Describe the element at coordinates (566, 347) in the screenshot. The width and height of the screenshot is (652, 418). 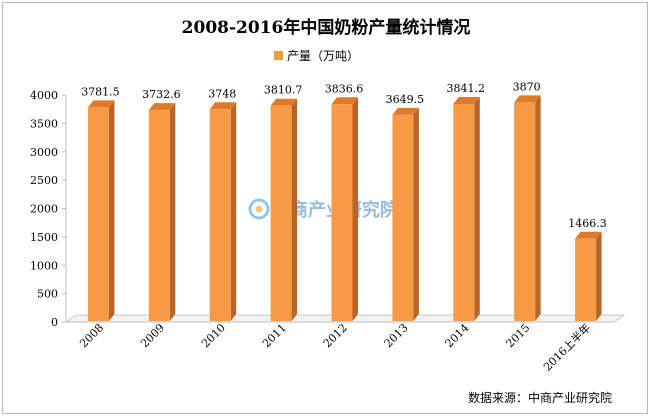
I see `x-tick-label: 2016上半年` at that location.